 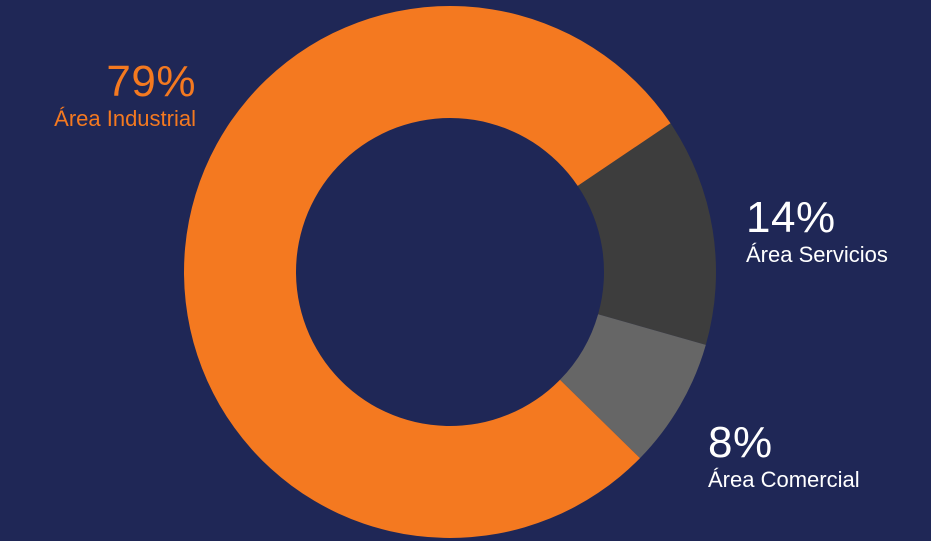 What do you see at coordinates (817, 254) in the screenshot?
I see `label-servicios-name: Área Servicios` at bounding box center [817, 254].